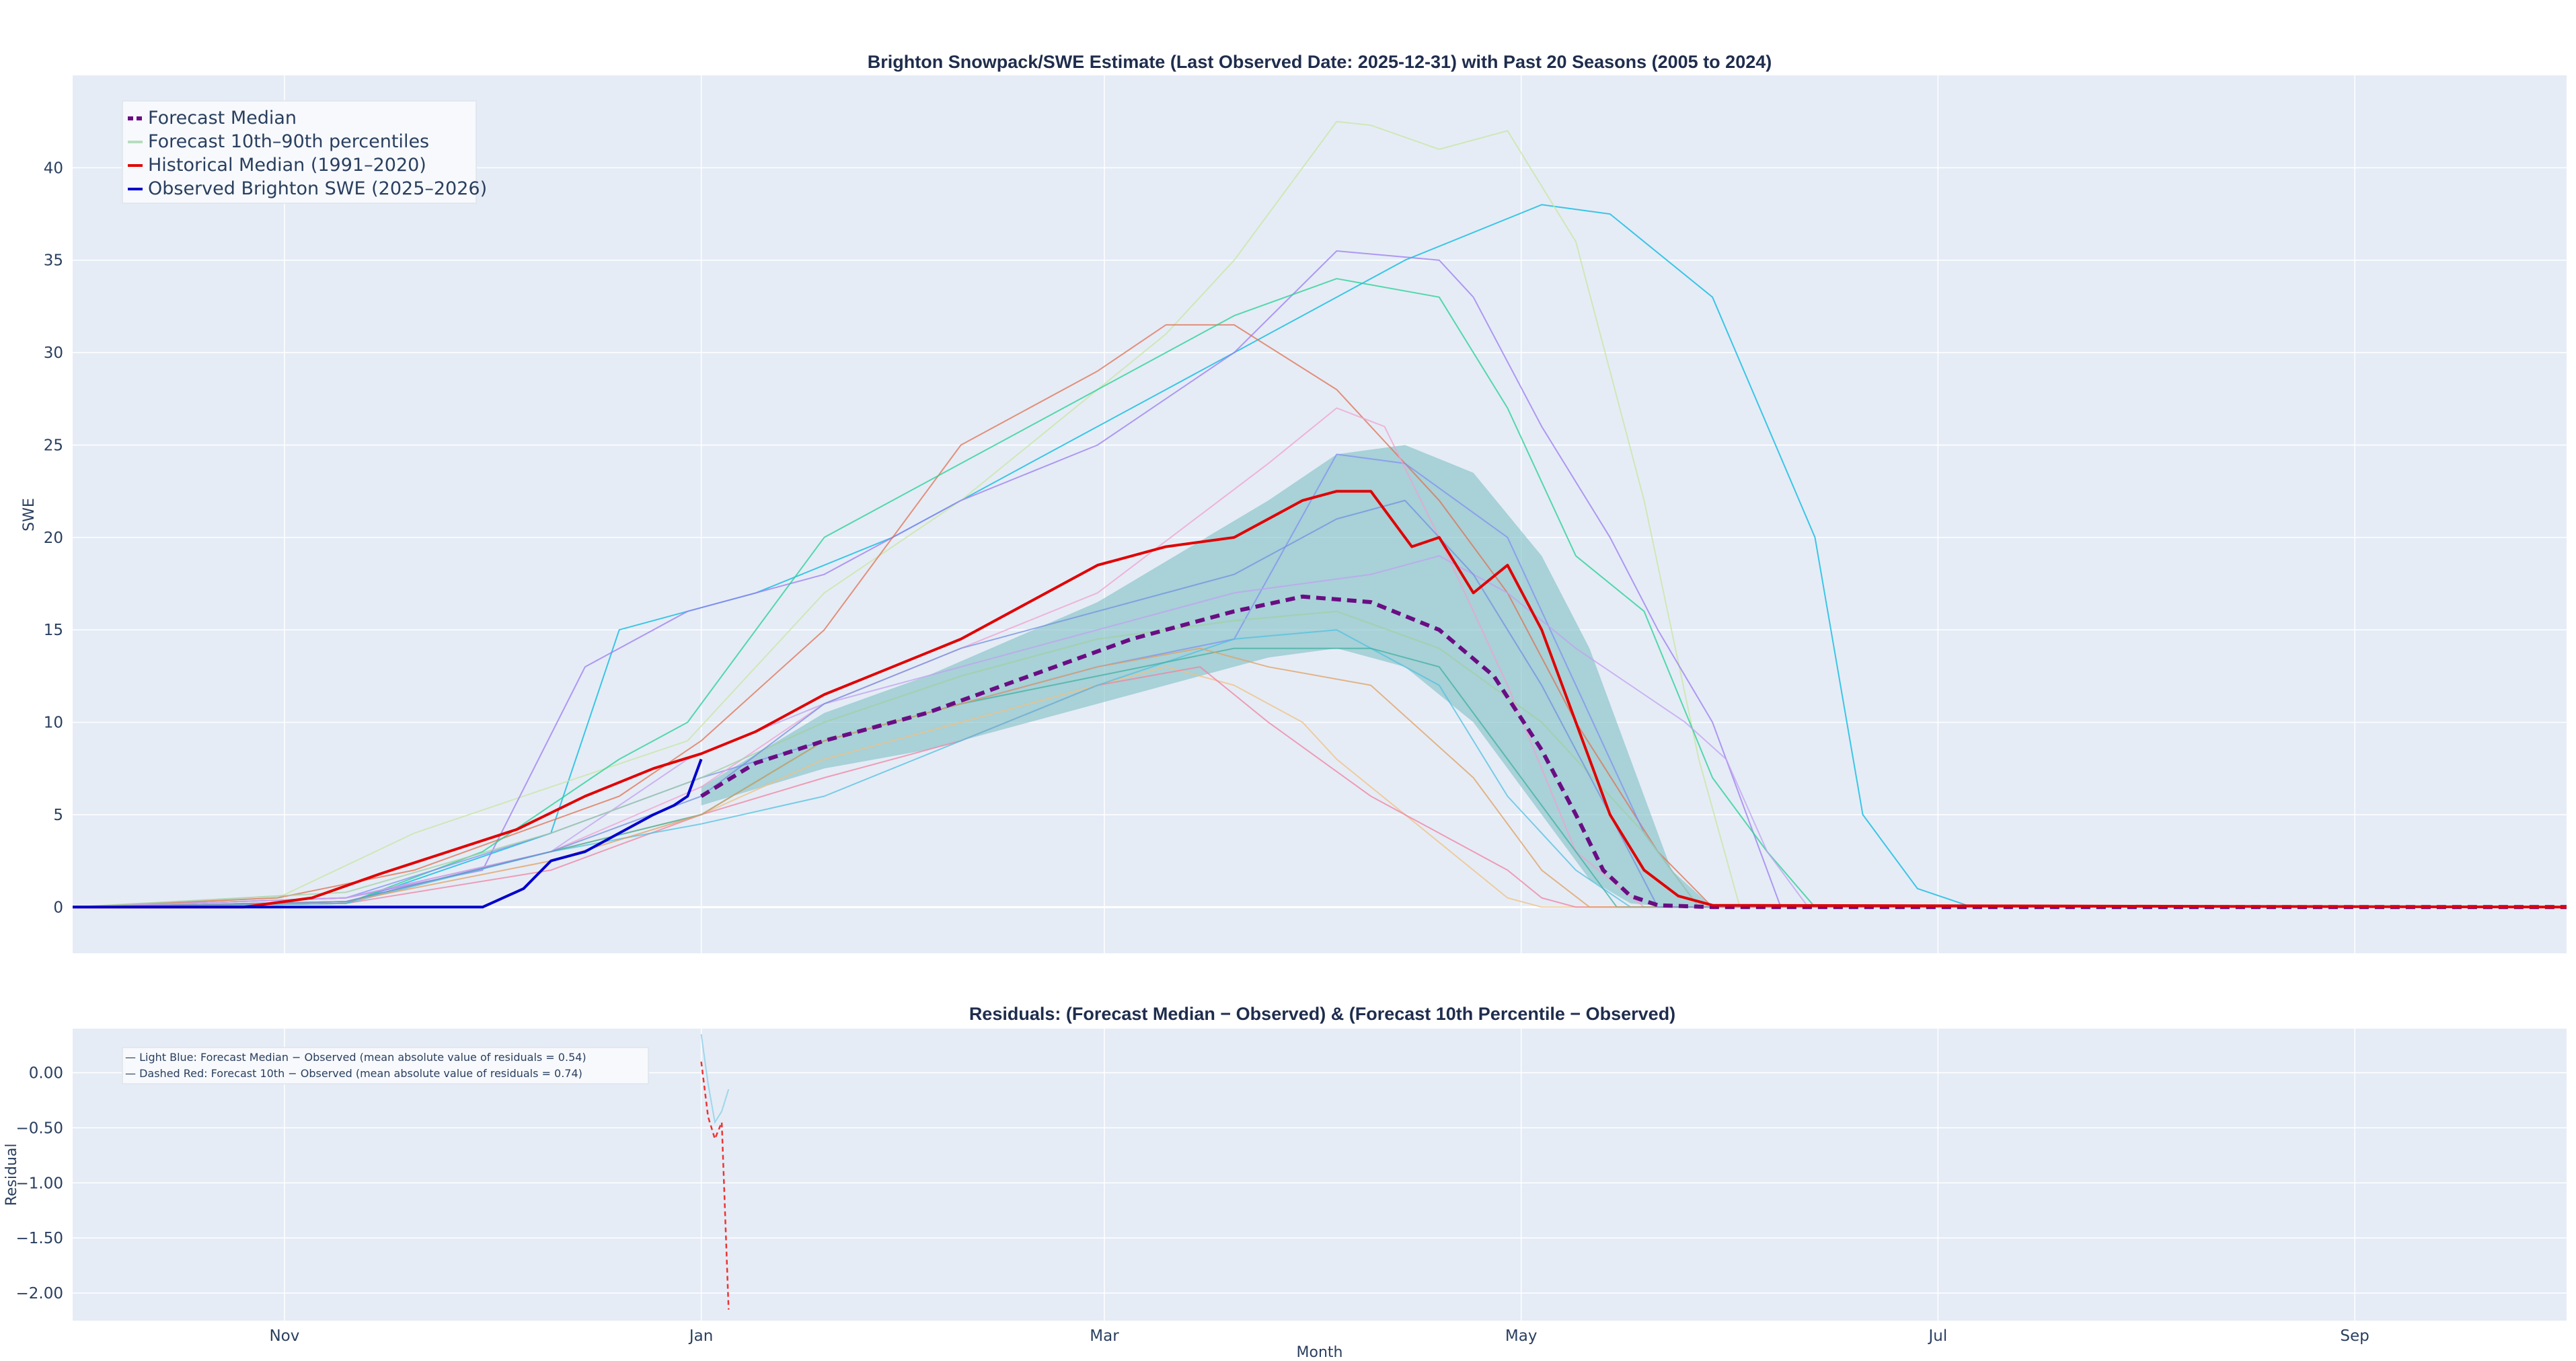 Image resolution: width=2576 pixels, height=1361 pixels. Describe the element at coordinates (222, 118) in the screenshot. I see `legend-label-forecast-median: Forecast Median` at that location.